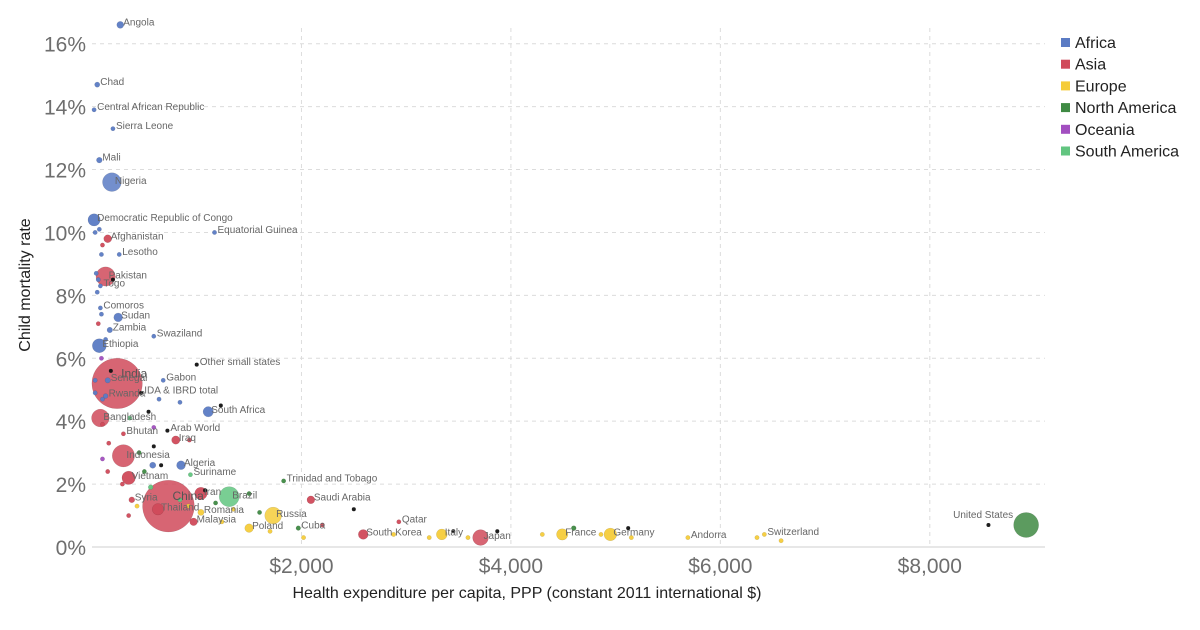 Image resolution: width=1200 pixels, height=630 pixels. I want to click on data-point: Nigeria, so click(112, 182).